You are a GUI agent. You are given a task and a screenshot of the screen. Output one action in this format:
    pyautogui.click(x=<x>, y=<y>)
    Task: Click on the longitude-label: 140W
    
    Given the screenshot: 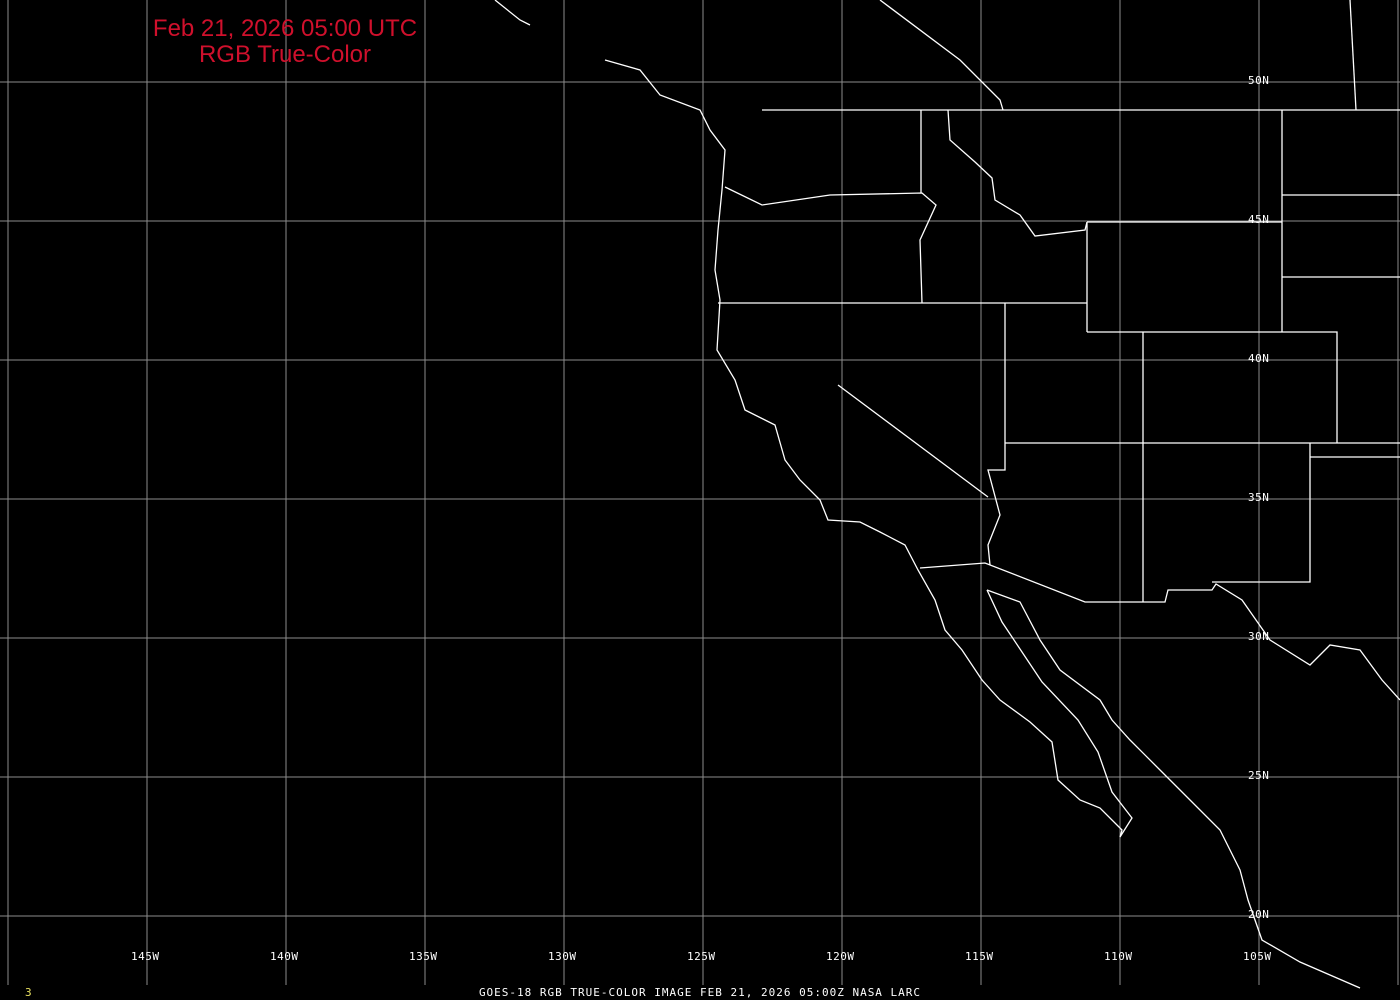 What is the action you would take?
    pyautogui.click(x=284, y=956)
    